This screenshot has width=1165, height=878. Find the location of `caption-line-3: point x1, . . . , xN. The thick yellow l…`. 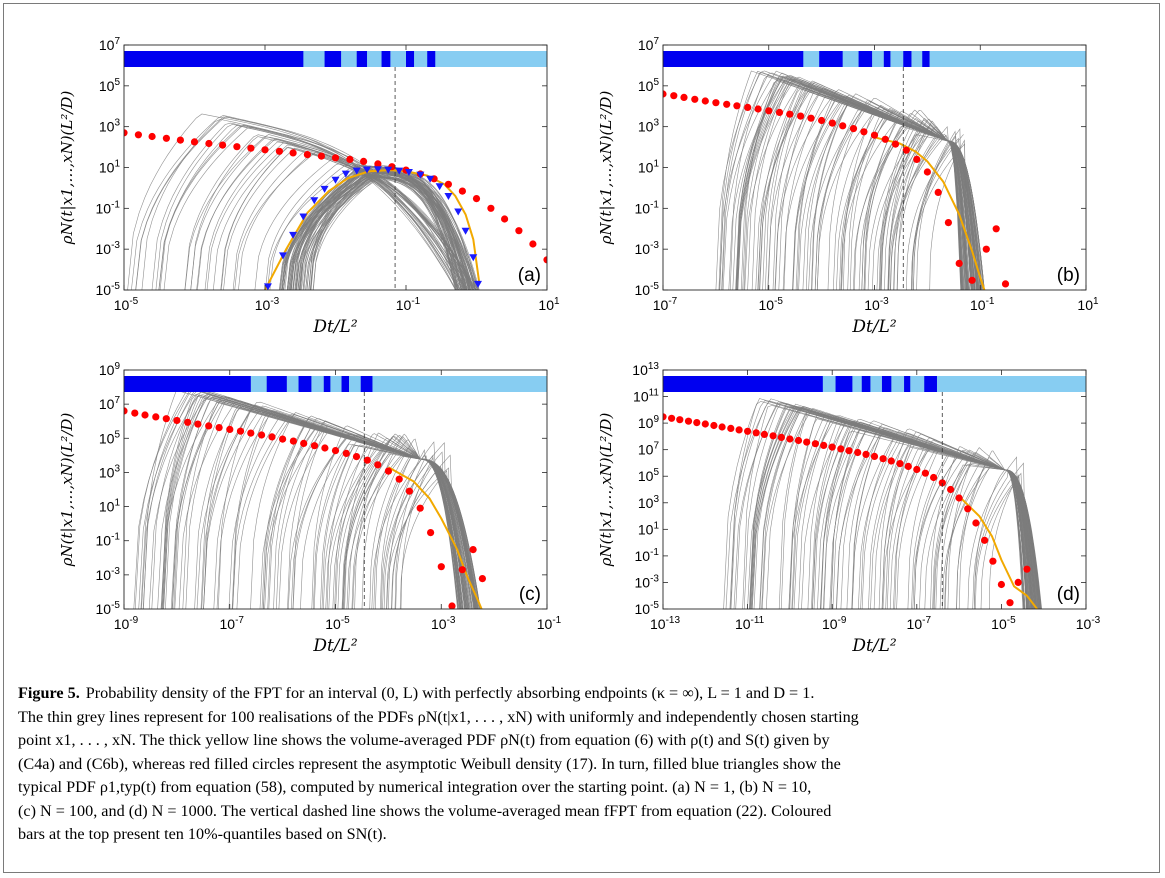

caption-line-3: point x1, . . . , xN. The thick yellow l… is located at coordinates (424, 740).